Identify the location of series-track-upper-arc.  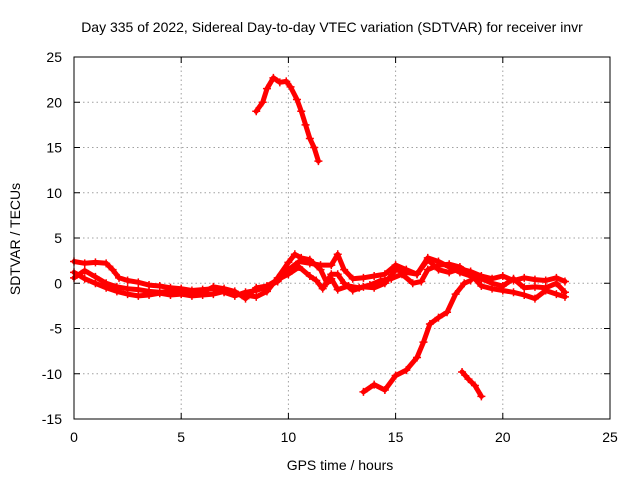
(287, 119).